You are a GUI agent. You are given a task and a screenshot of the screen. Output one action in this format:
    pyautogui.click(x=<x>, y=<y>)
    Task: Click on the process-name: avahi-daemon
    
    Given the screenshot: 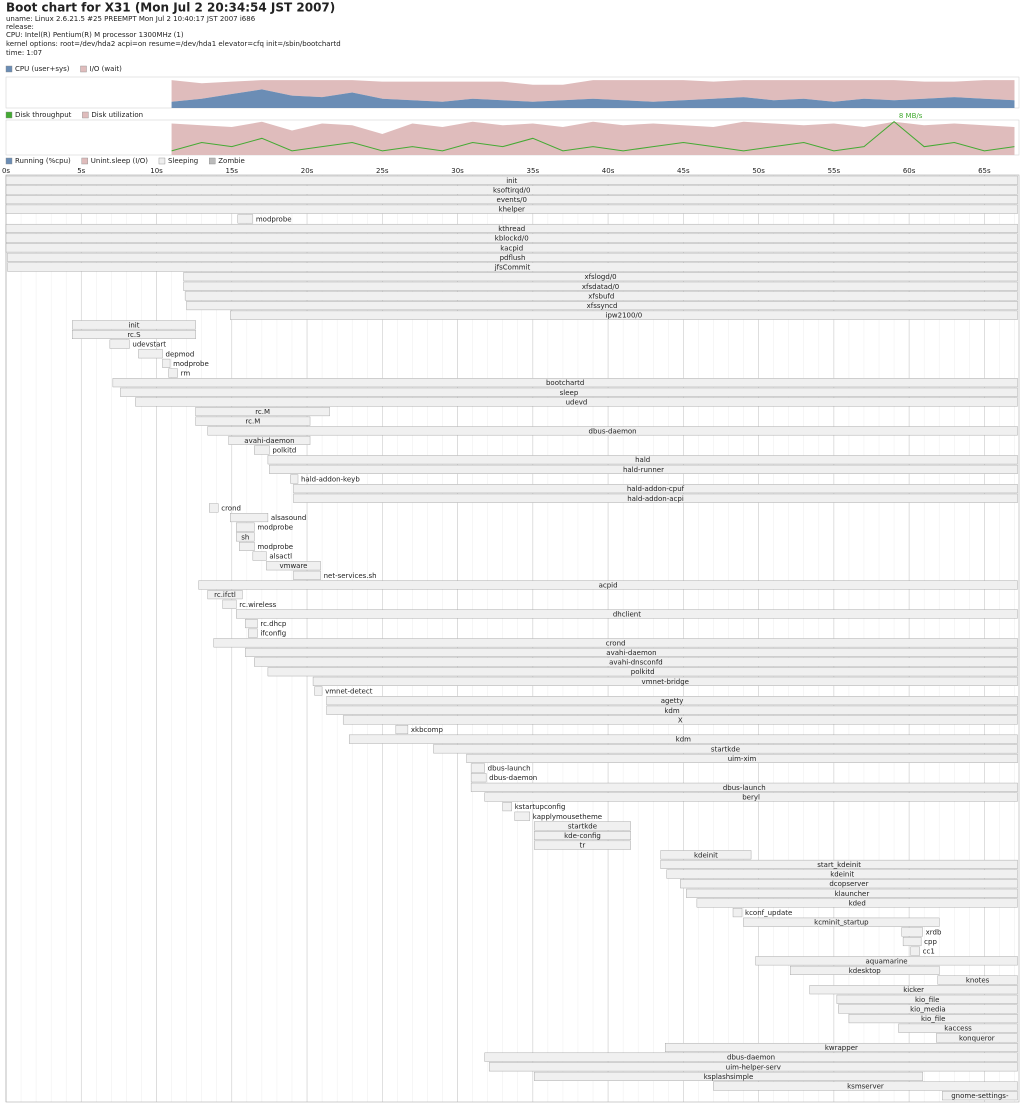 What is the action you would take?
    pyautogui.click(x=269, y=441)
    